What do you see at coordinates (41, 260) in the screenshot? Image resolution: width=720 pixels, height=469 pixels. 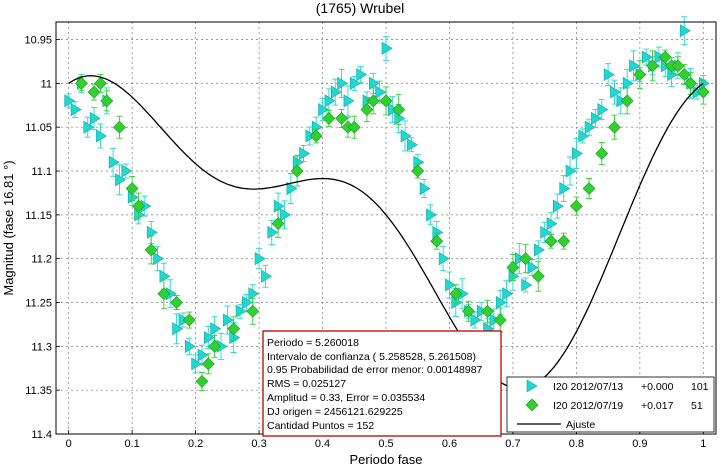 I see `y-tick-label: 11.2` at bounding box center [41, 260].